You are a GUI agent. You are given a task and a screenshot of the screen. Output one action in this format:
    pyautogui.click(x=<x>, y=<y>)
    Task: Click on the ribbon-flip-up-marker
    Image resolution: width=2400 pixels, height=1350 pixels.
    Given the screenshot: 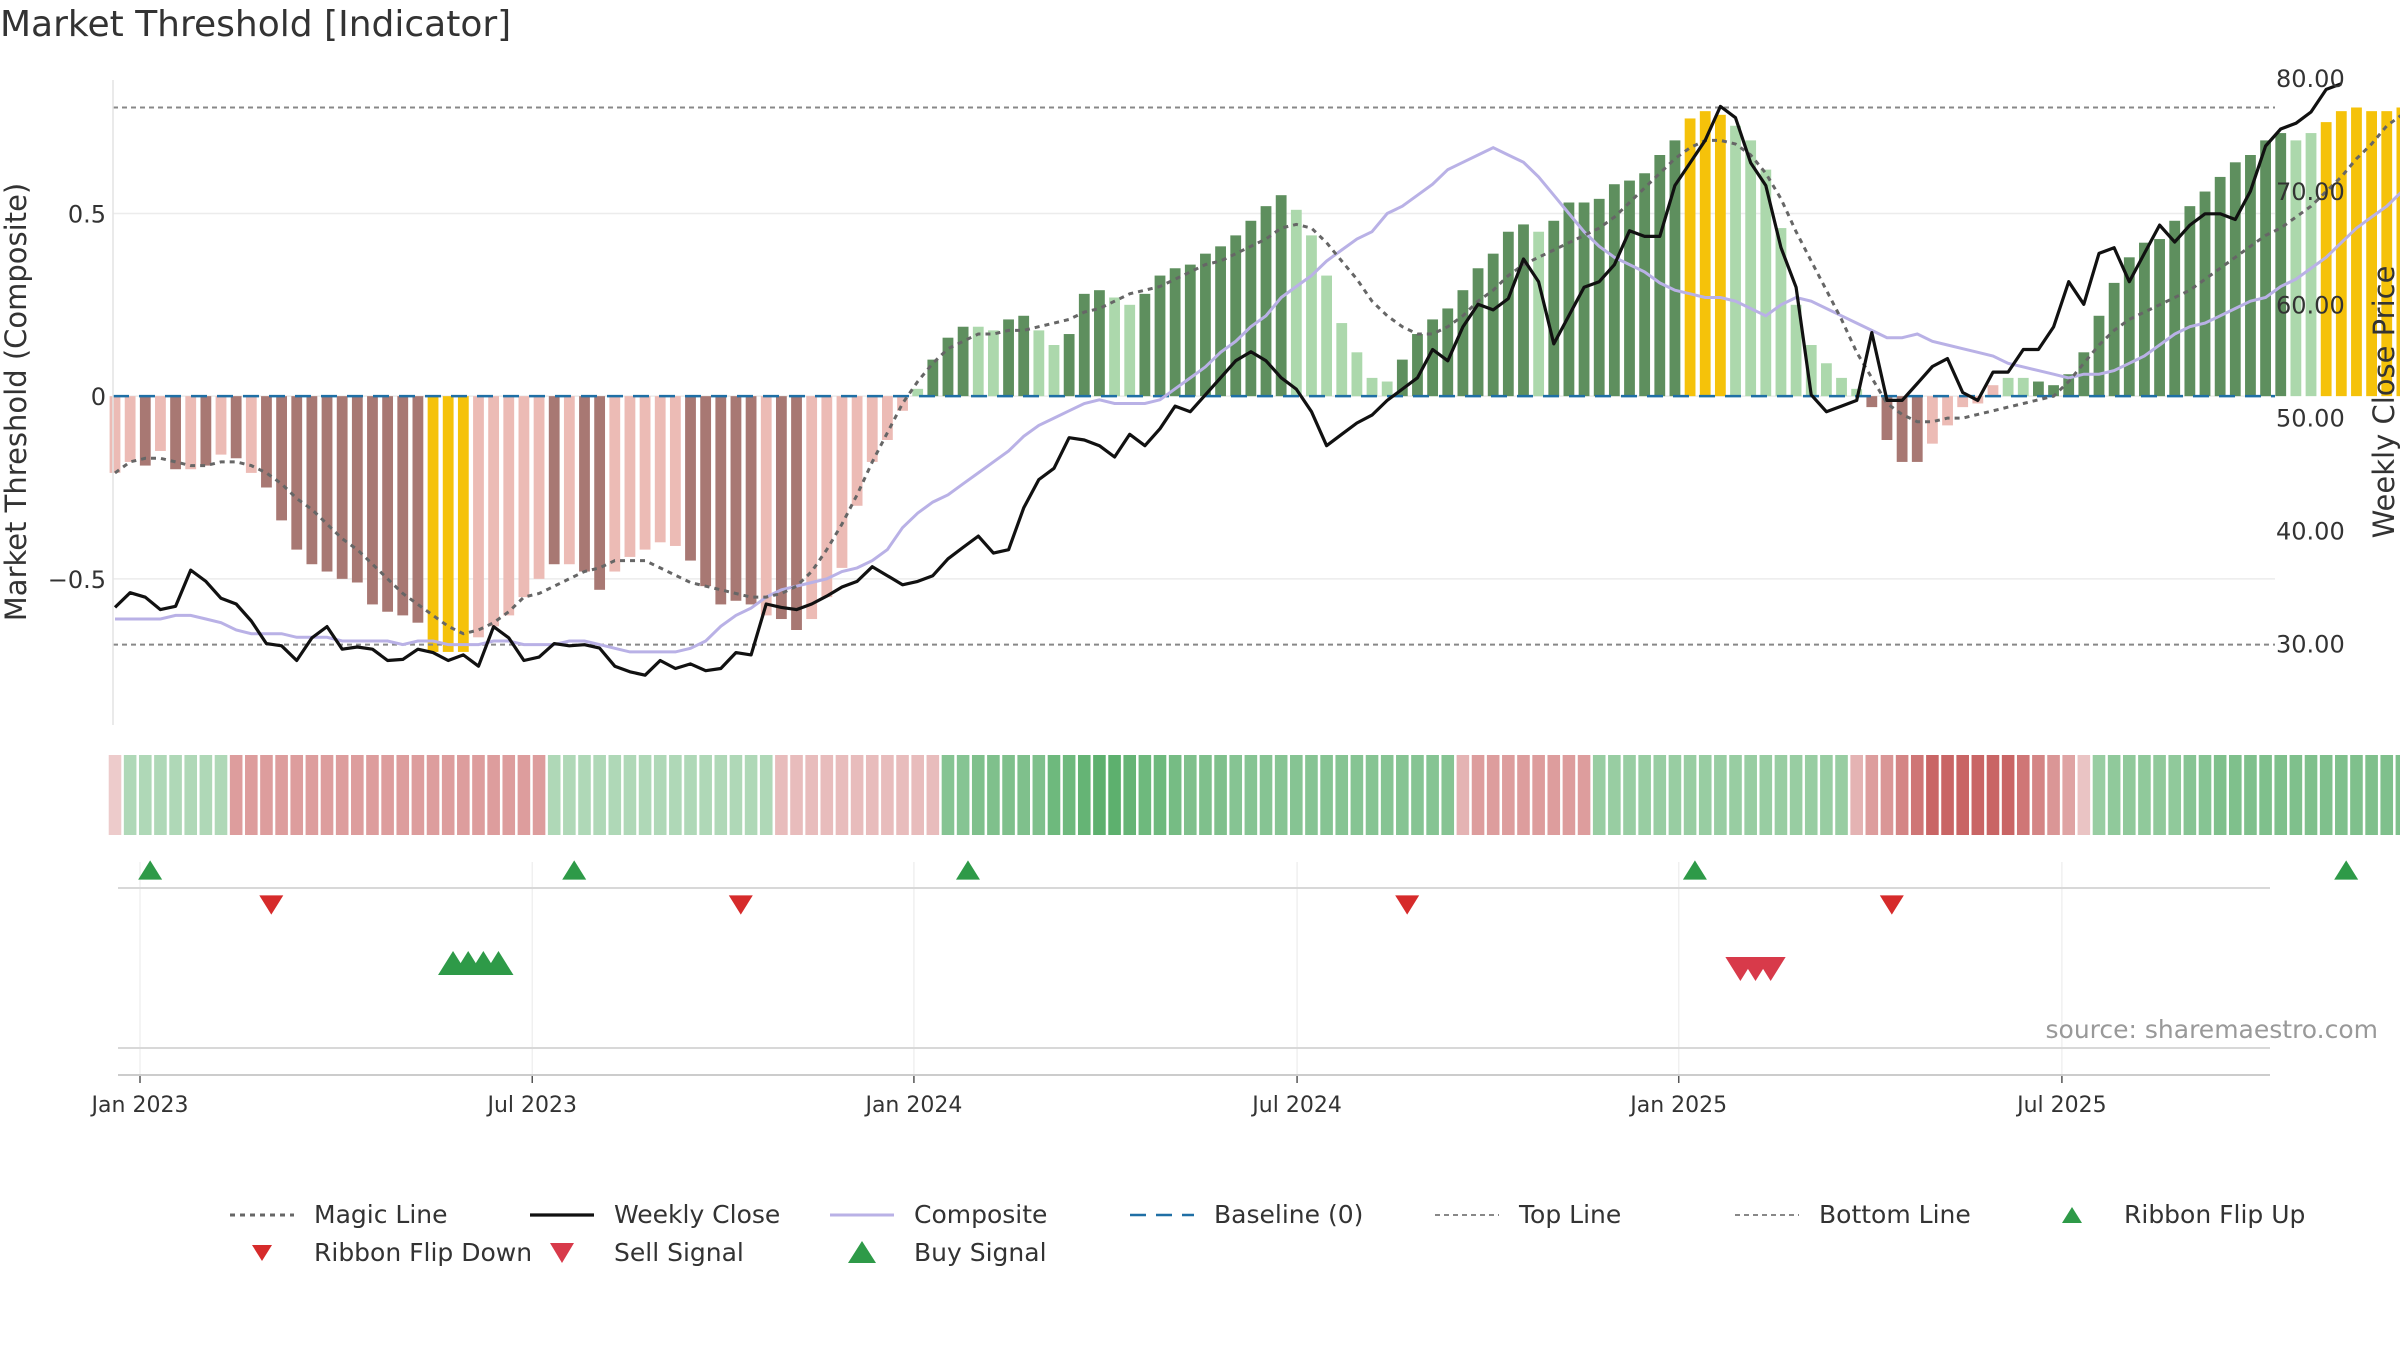 What is the action you would take?
    pyautogui.click(x=2346, y=870)
    